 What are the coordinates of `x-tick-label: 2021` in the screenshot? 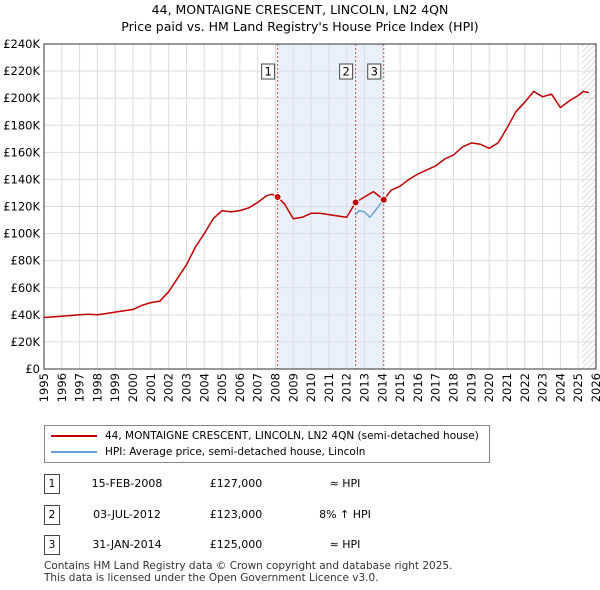 It's located at (507, 387).